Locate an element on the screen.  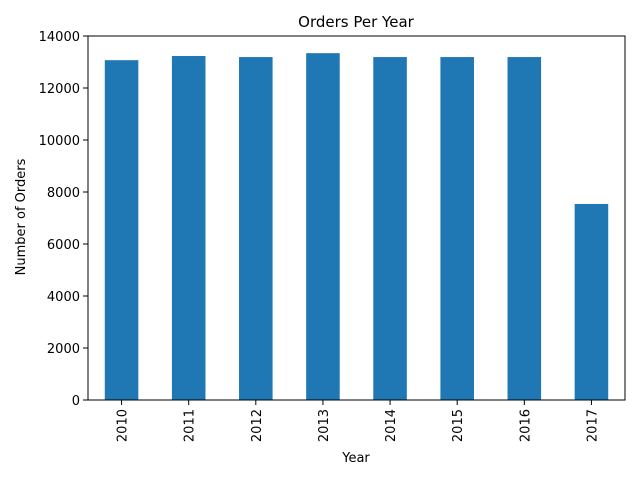
y-tick-label: 4000 is located at coordinates (63, 297).